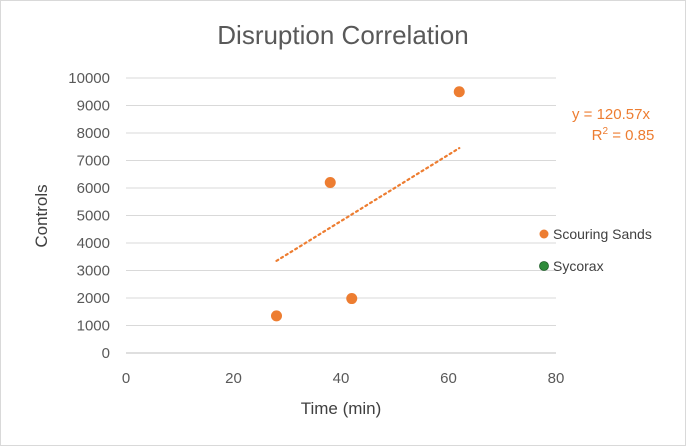 Image resolution: width=686 pixels, height=446 pixels. I want to click on y-tick-3000: 3000, so click(93, 271).